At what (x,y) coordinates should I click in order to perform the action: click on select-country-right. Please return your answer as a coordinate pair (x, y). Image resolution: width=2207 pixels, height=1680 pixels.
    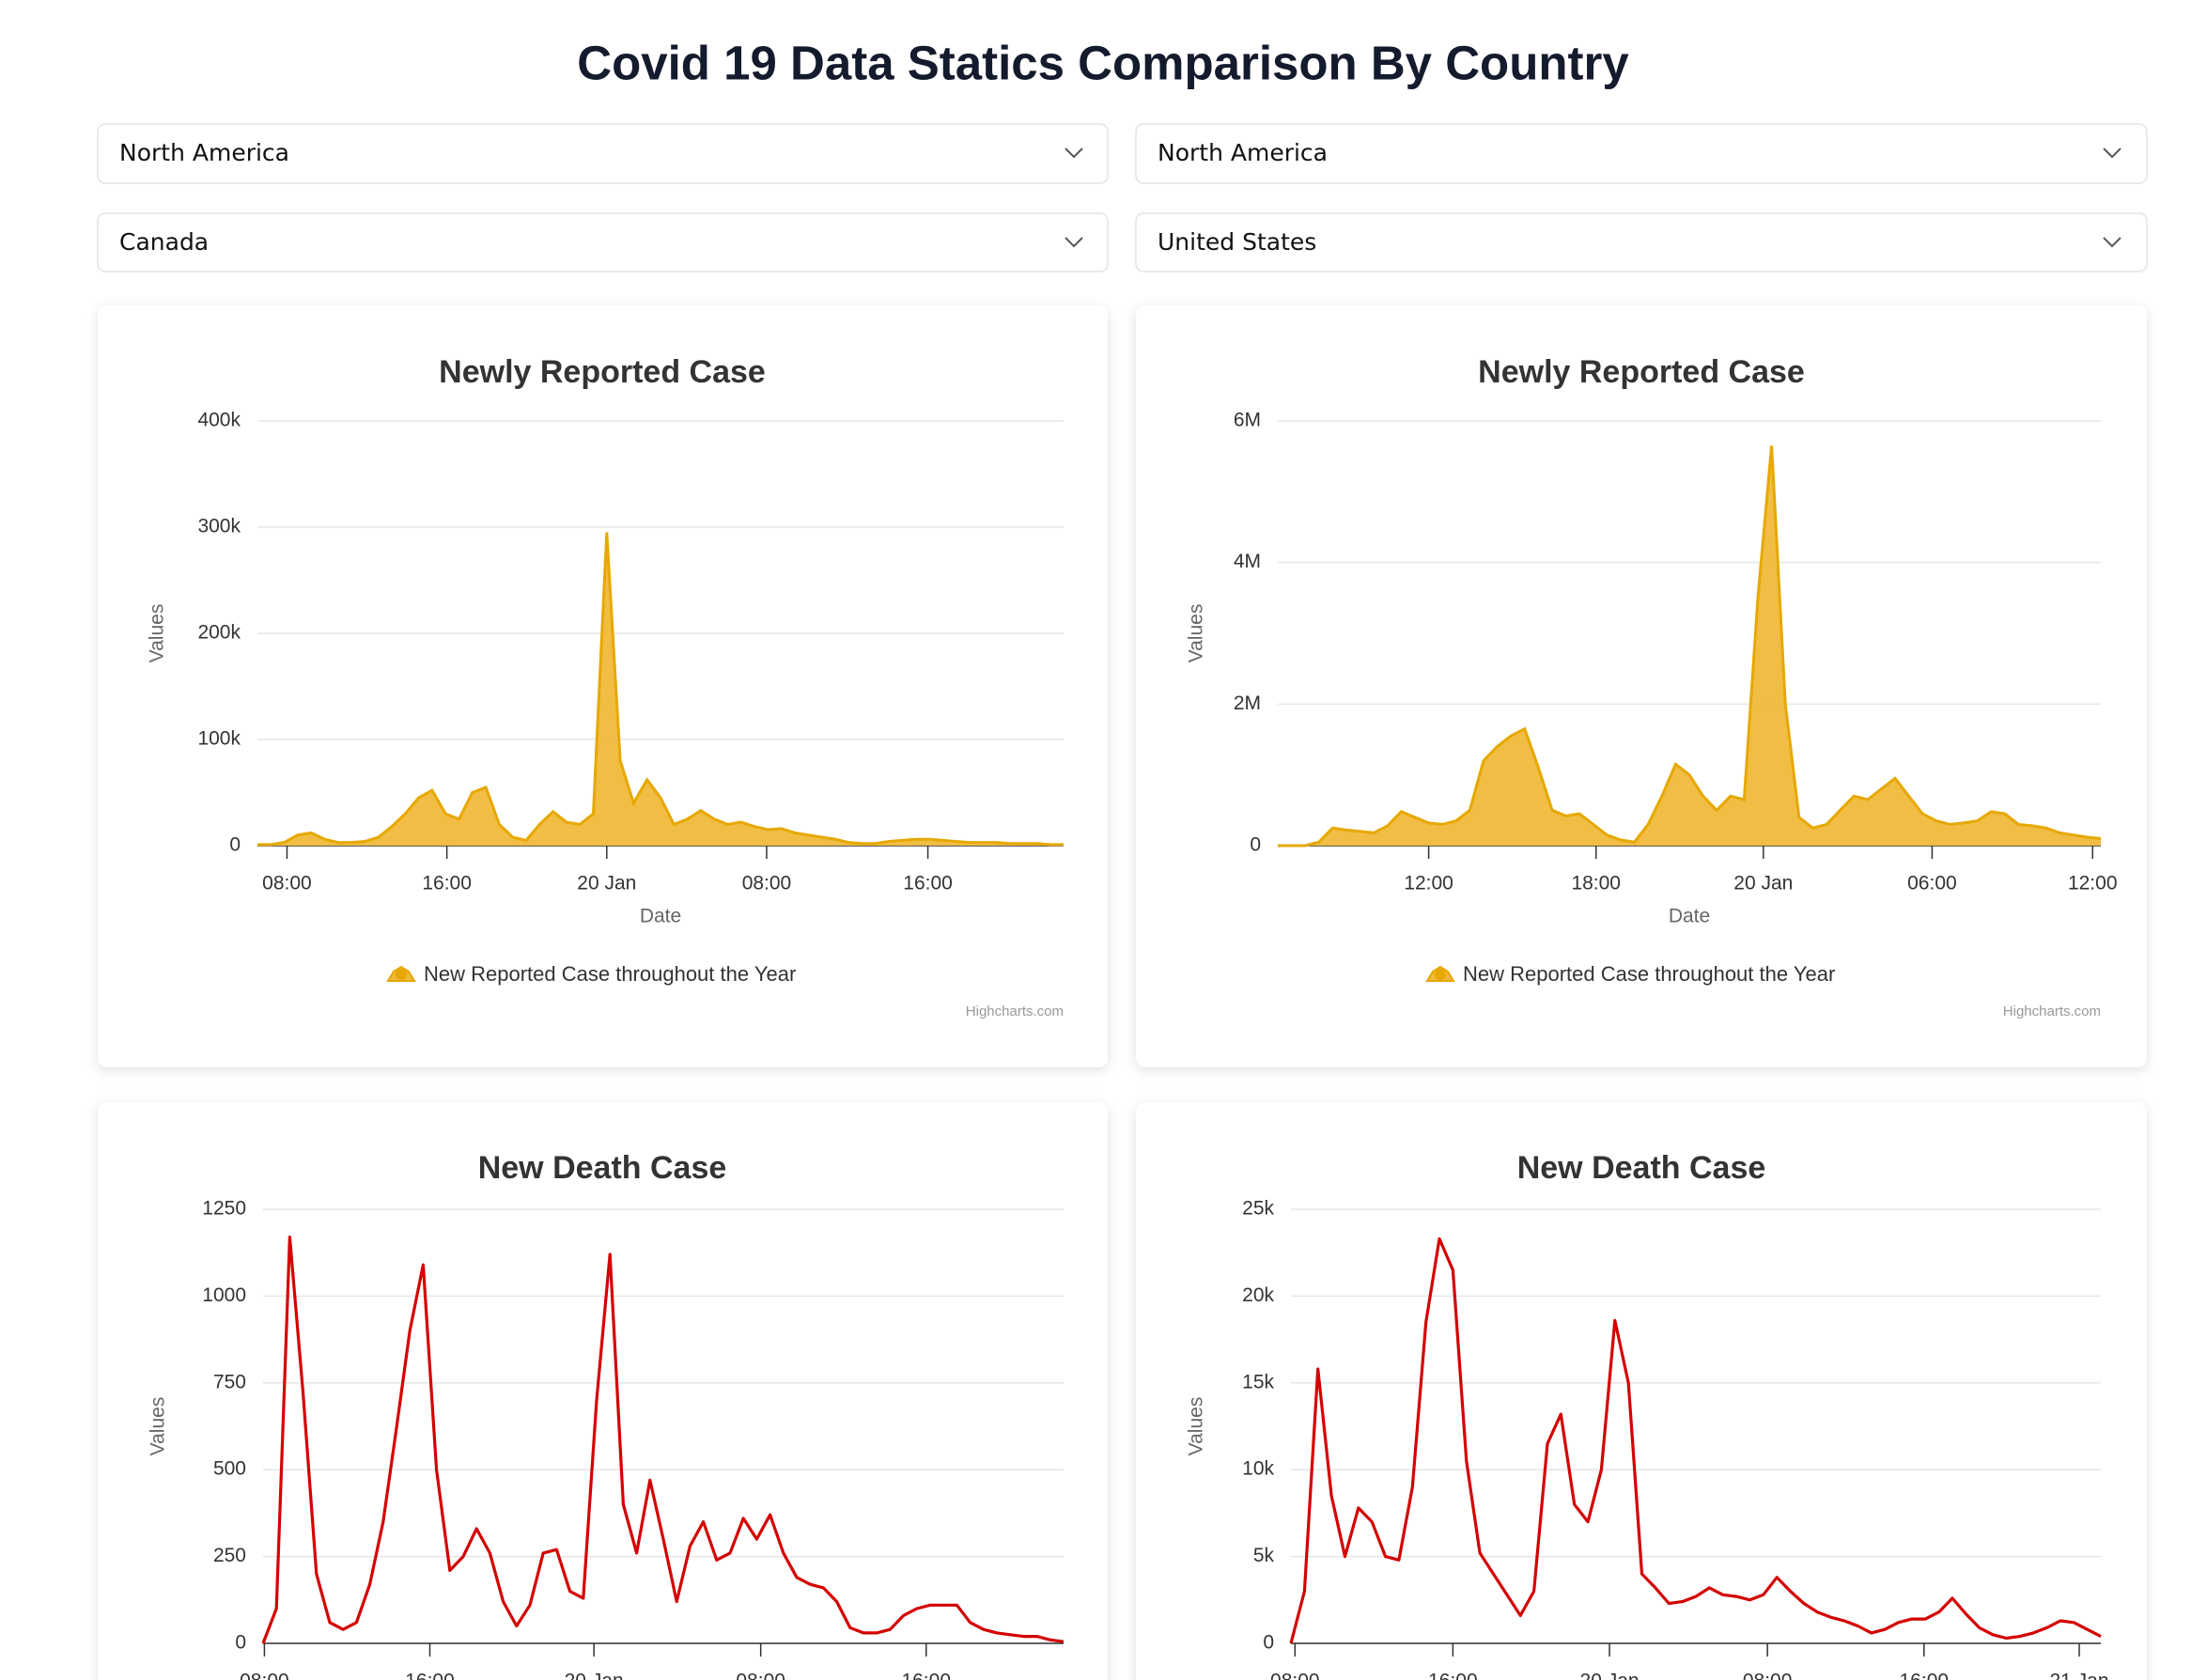
    Looking at the image, I should click on (1641, 242).